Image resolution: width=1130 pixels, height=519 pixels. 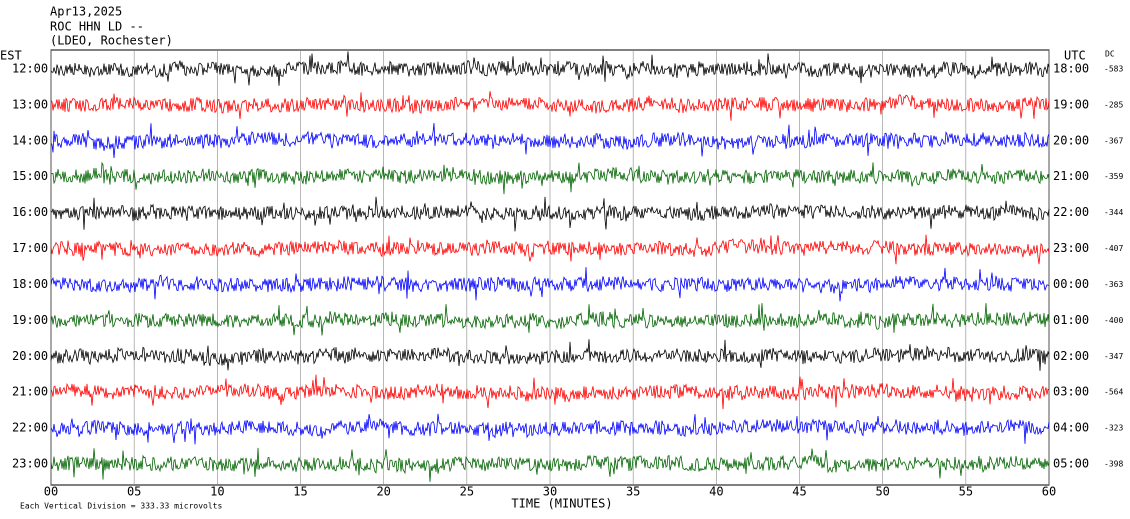 I want to click on right-time-label: 02:00, so click(x=1071, y=356).